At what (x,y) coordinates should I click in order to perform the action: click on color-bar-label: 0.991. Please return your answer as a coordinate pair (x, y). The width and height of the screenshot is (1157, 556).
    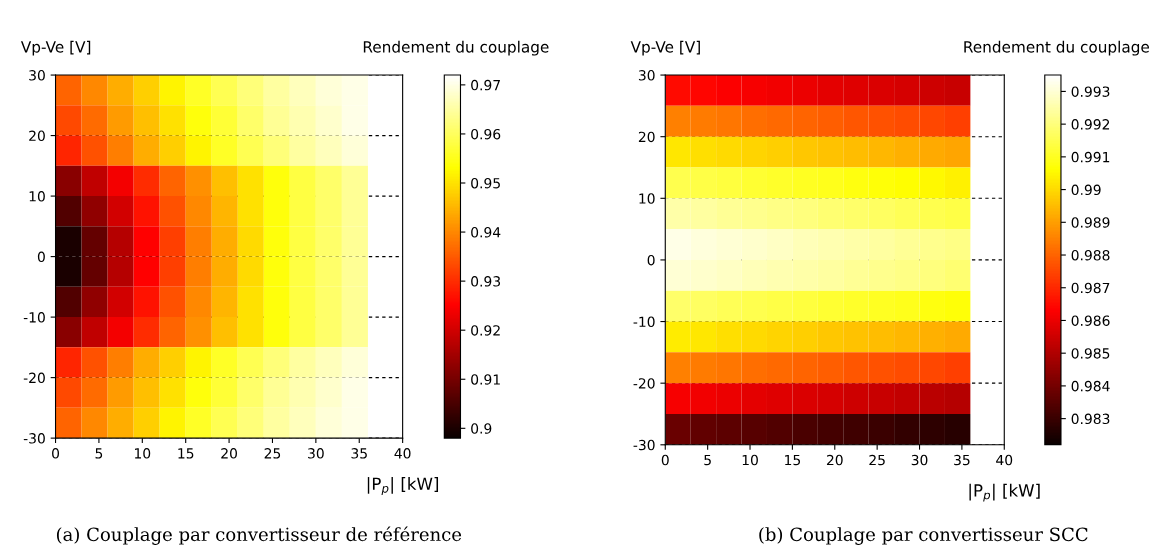
    Looking at the image, I should click on (1090, 157).